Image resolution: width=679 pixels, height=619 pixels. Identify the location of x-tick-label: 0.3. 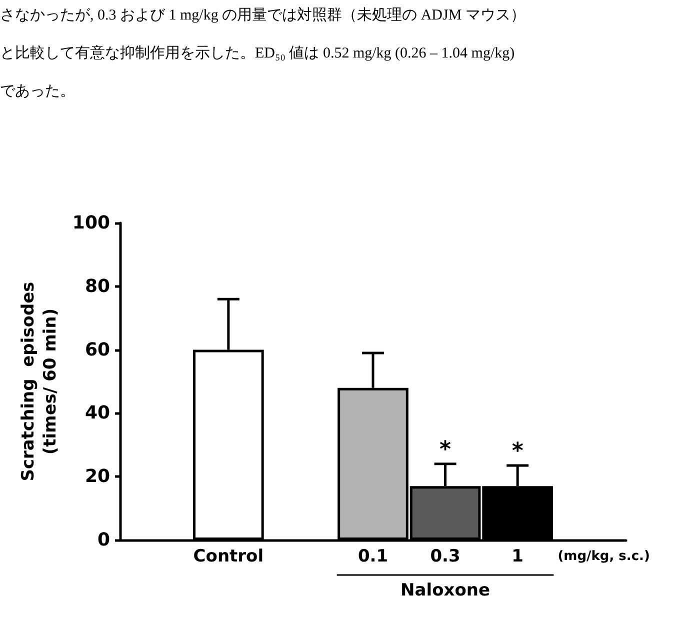
(445, 556).